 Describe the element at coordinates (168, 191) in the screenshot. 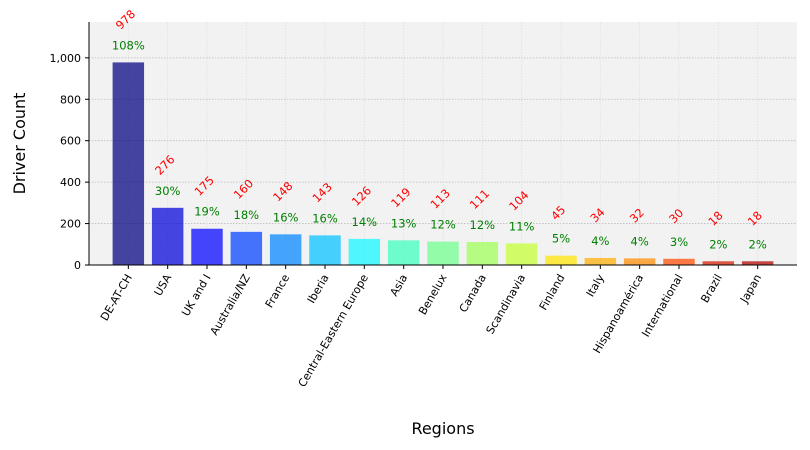

I see `percent-label-1: 30%` at that location.